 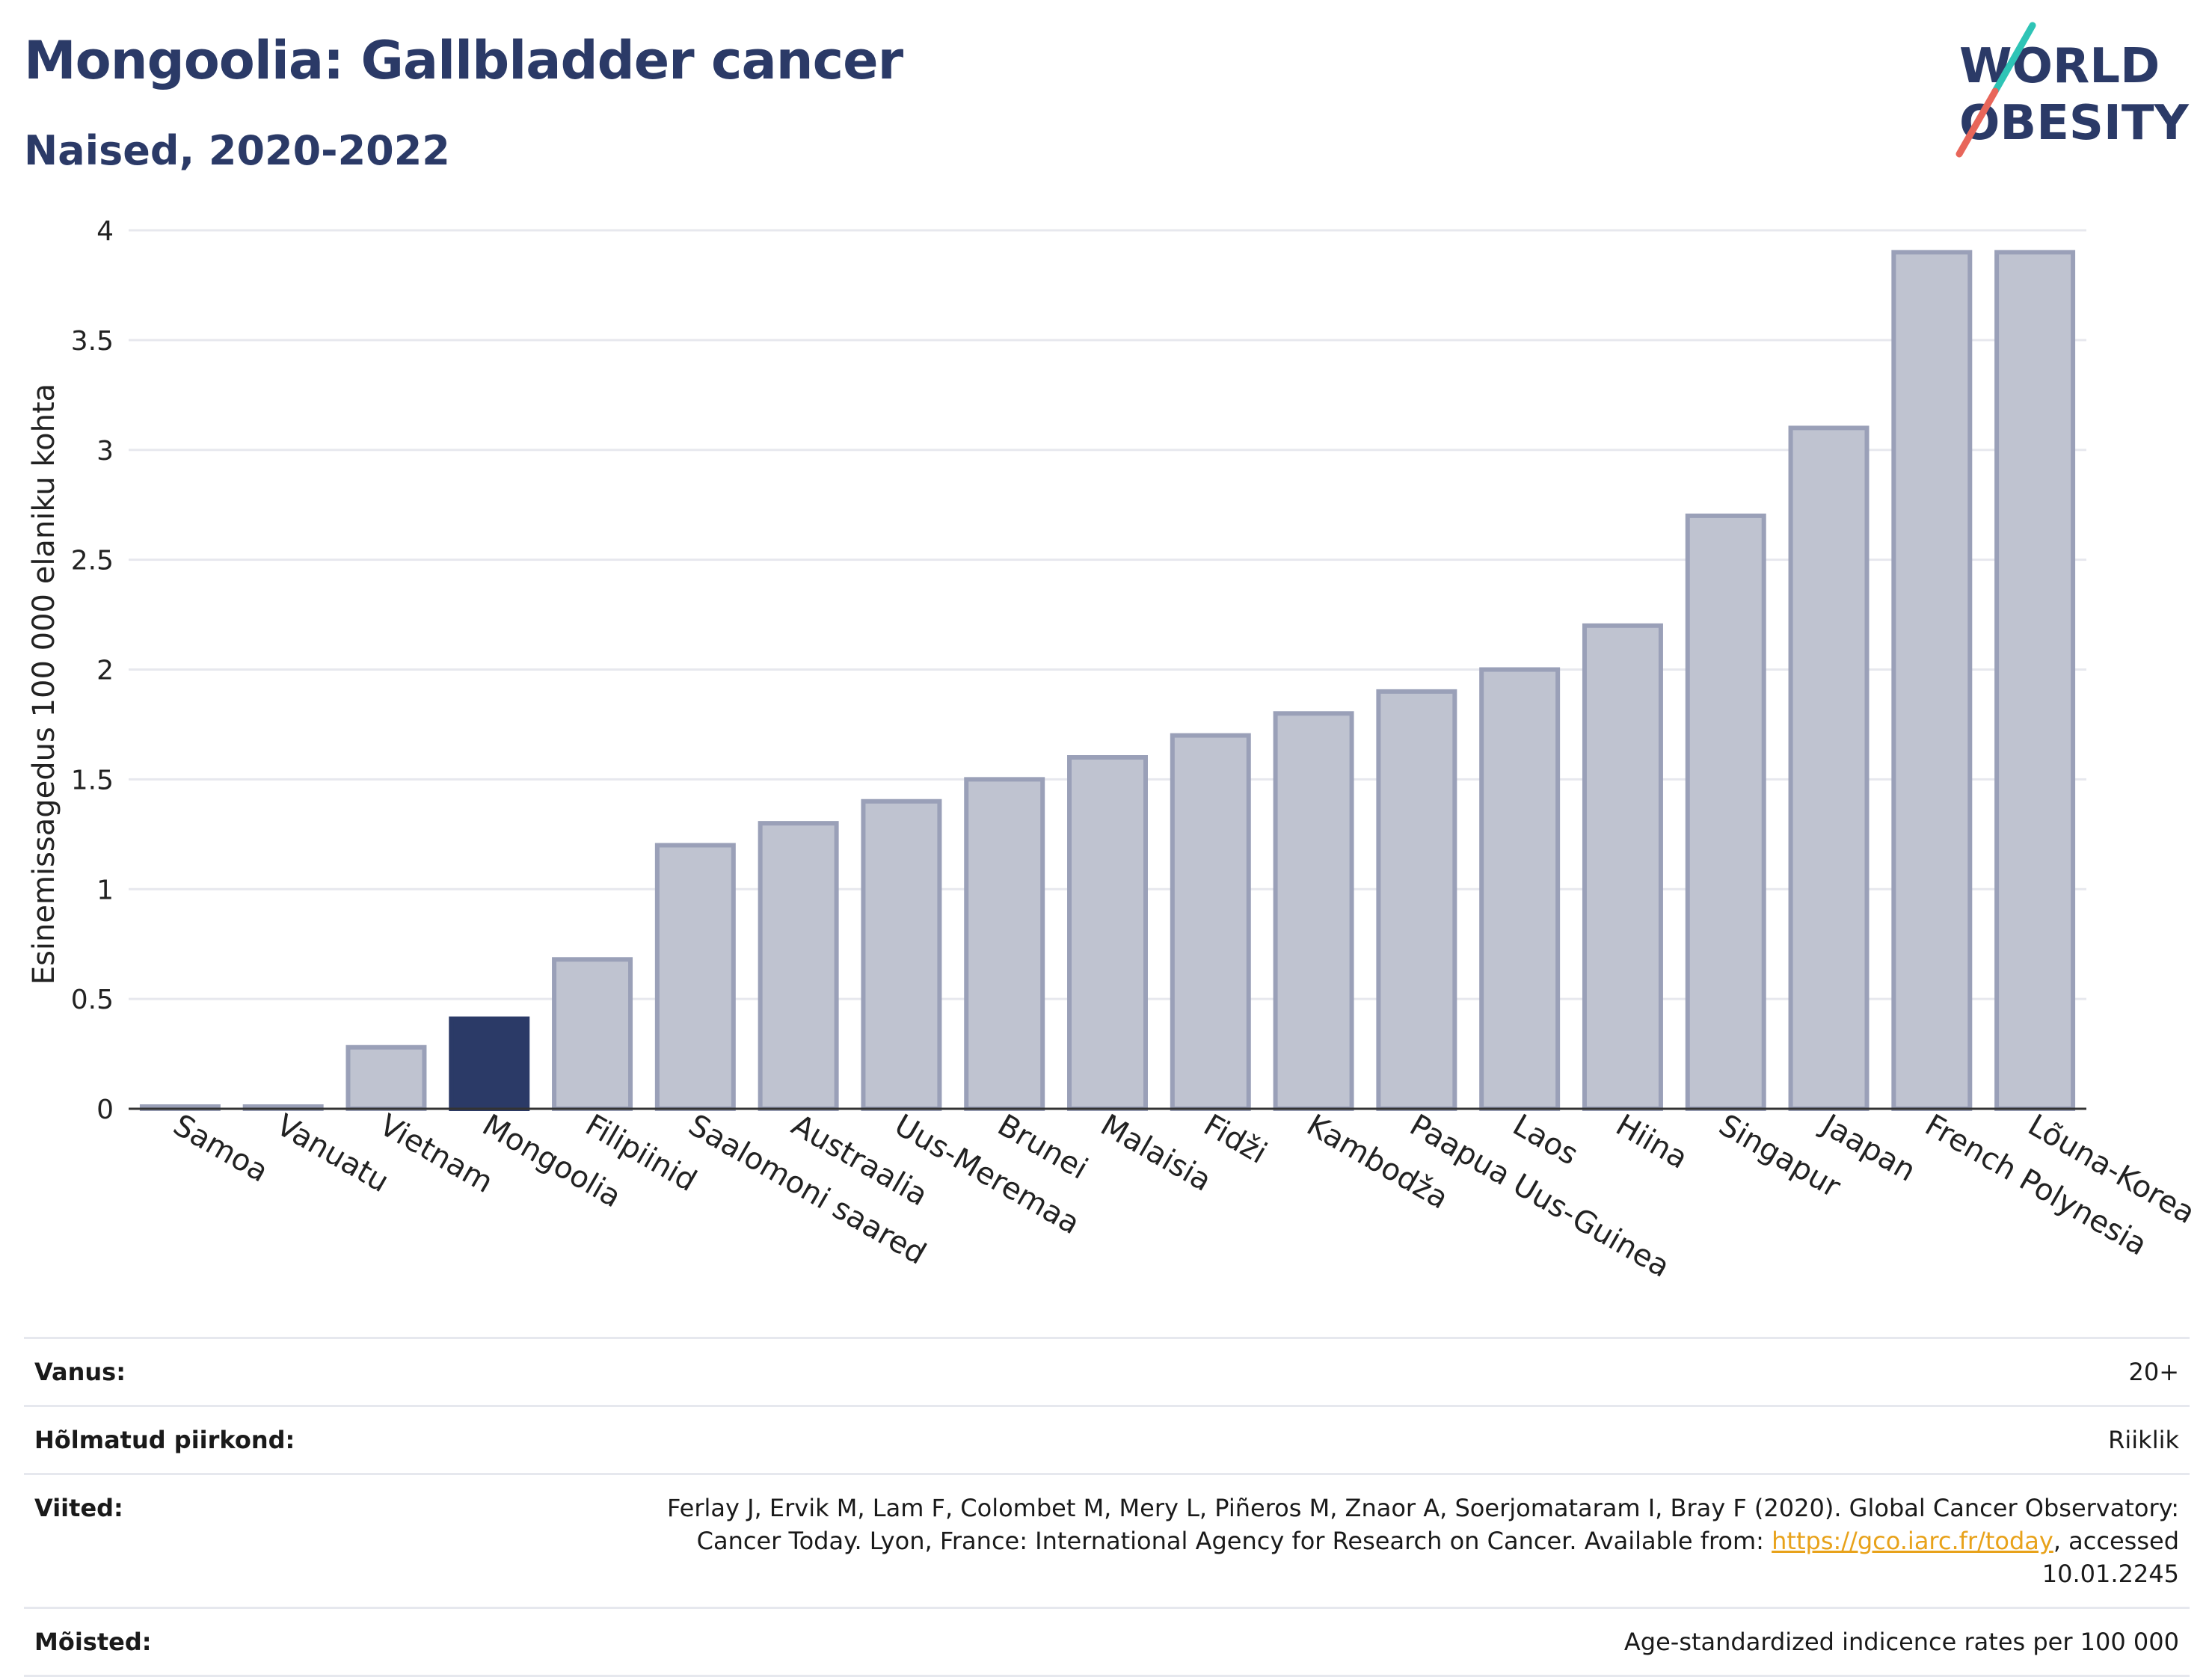 What do you see at coordinates (1107, 1371) in the screenshot?
I see `info-row-age: Vanus: 20+` at bounding box center [1107, 1371].